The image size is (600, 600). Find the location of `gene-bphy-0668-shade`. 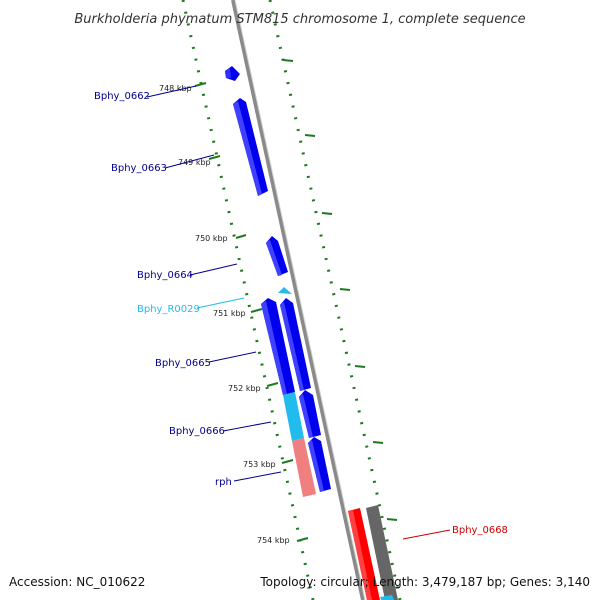

gene-bphy-0668-shade is located at coordinates (360, 555).